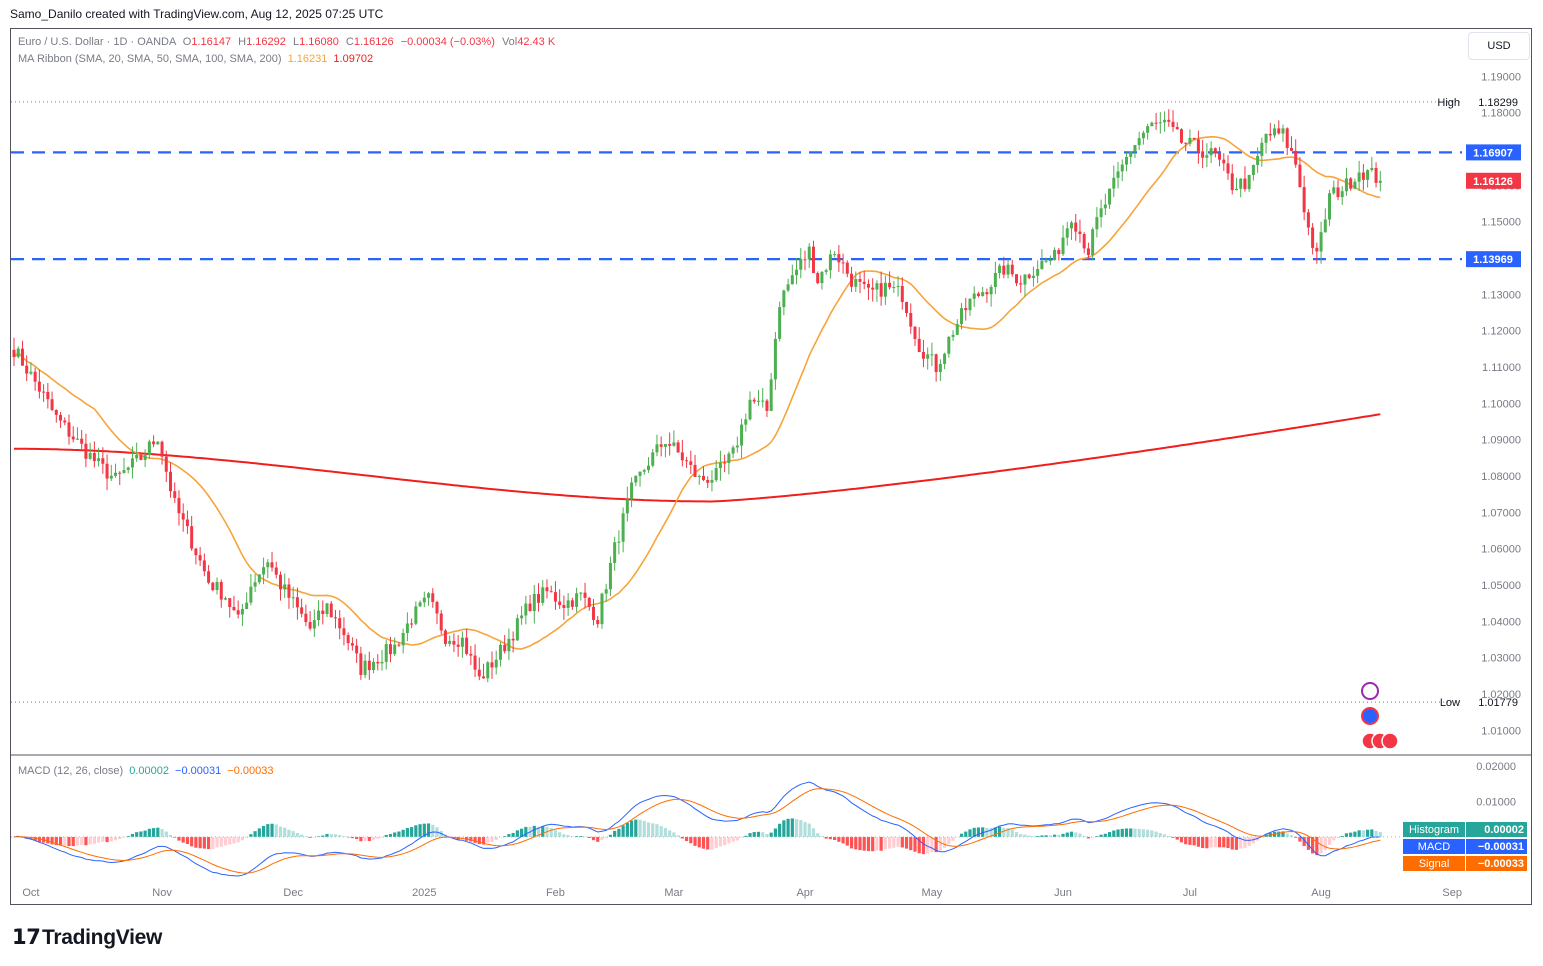  What do you see at coordinates (1501, 659) in the screenshot?
I see `price-tick-label: 1.03000` at bounding box center [1501, 659].